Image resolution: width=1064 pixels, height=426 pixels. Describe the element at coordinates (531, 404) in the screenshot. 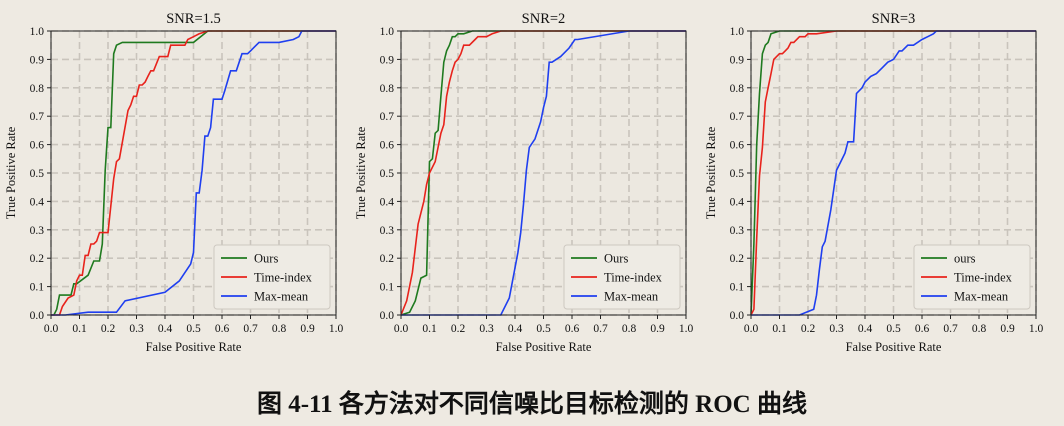

I see `figure-caption: 图 4-11 各方法对不同信噪比目标检测的 ROC 曲线` at that location.